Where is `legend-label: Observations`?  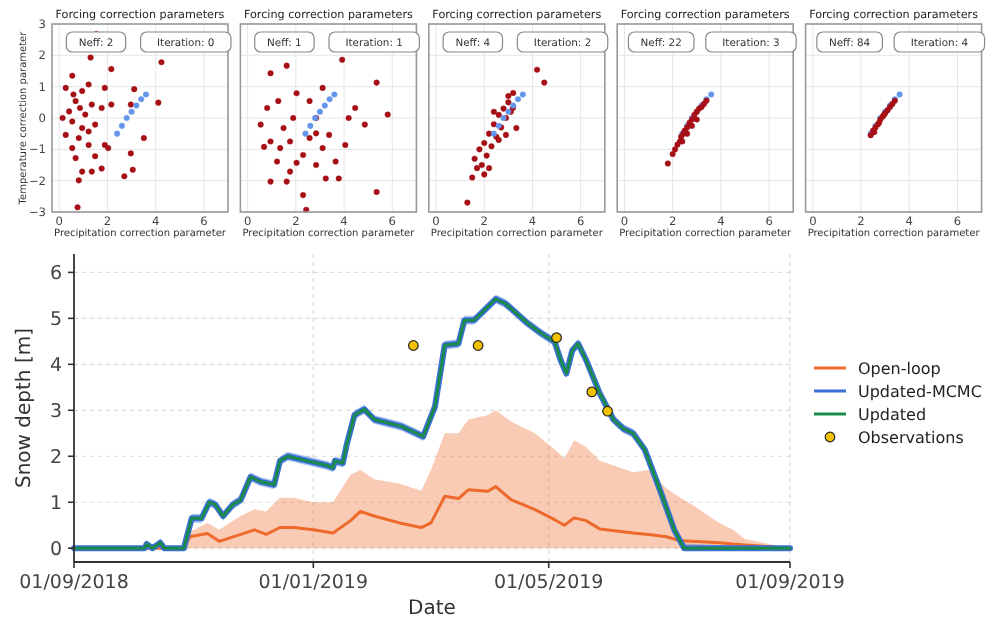 legend-label: Observations is located at coordinates (911, 438).